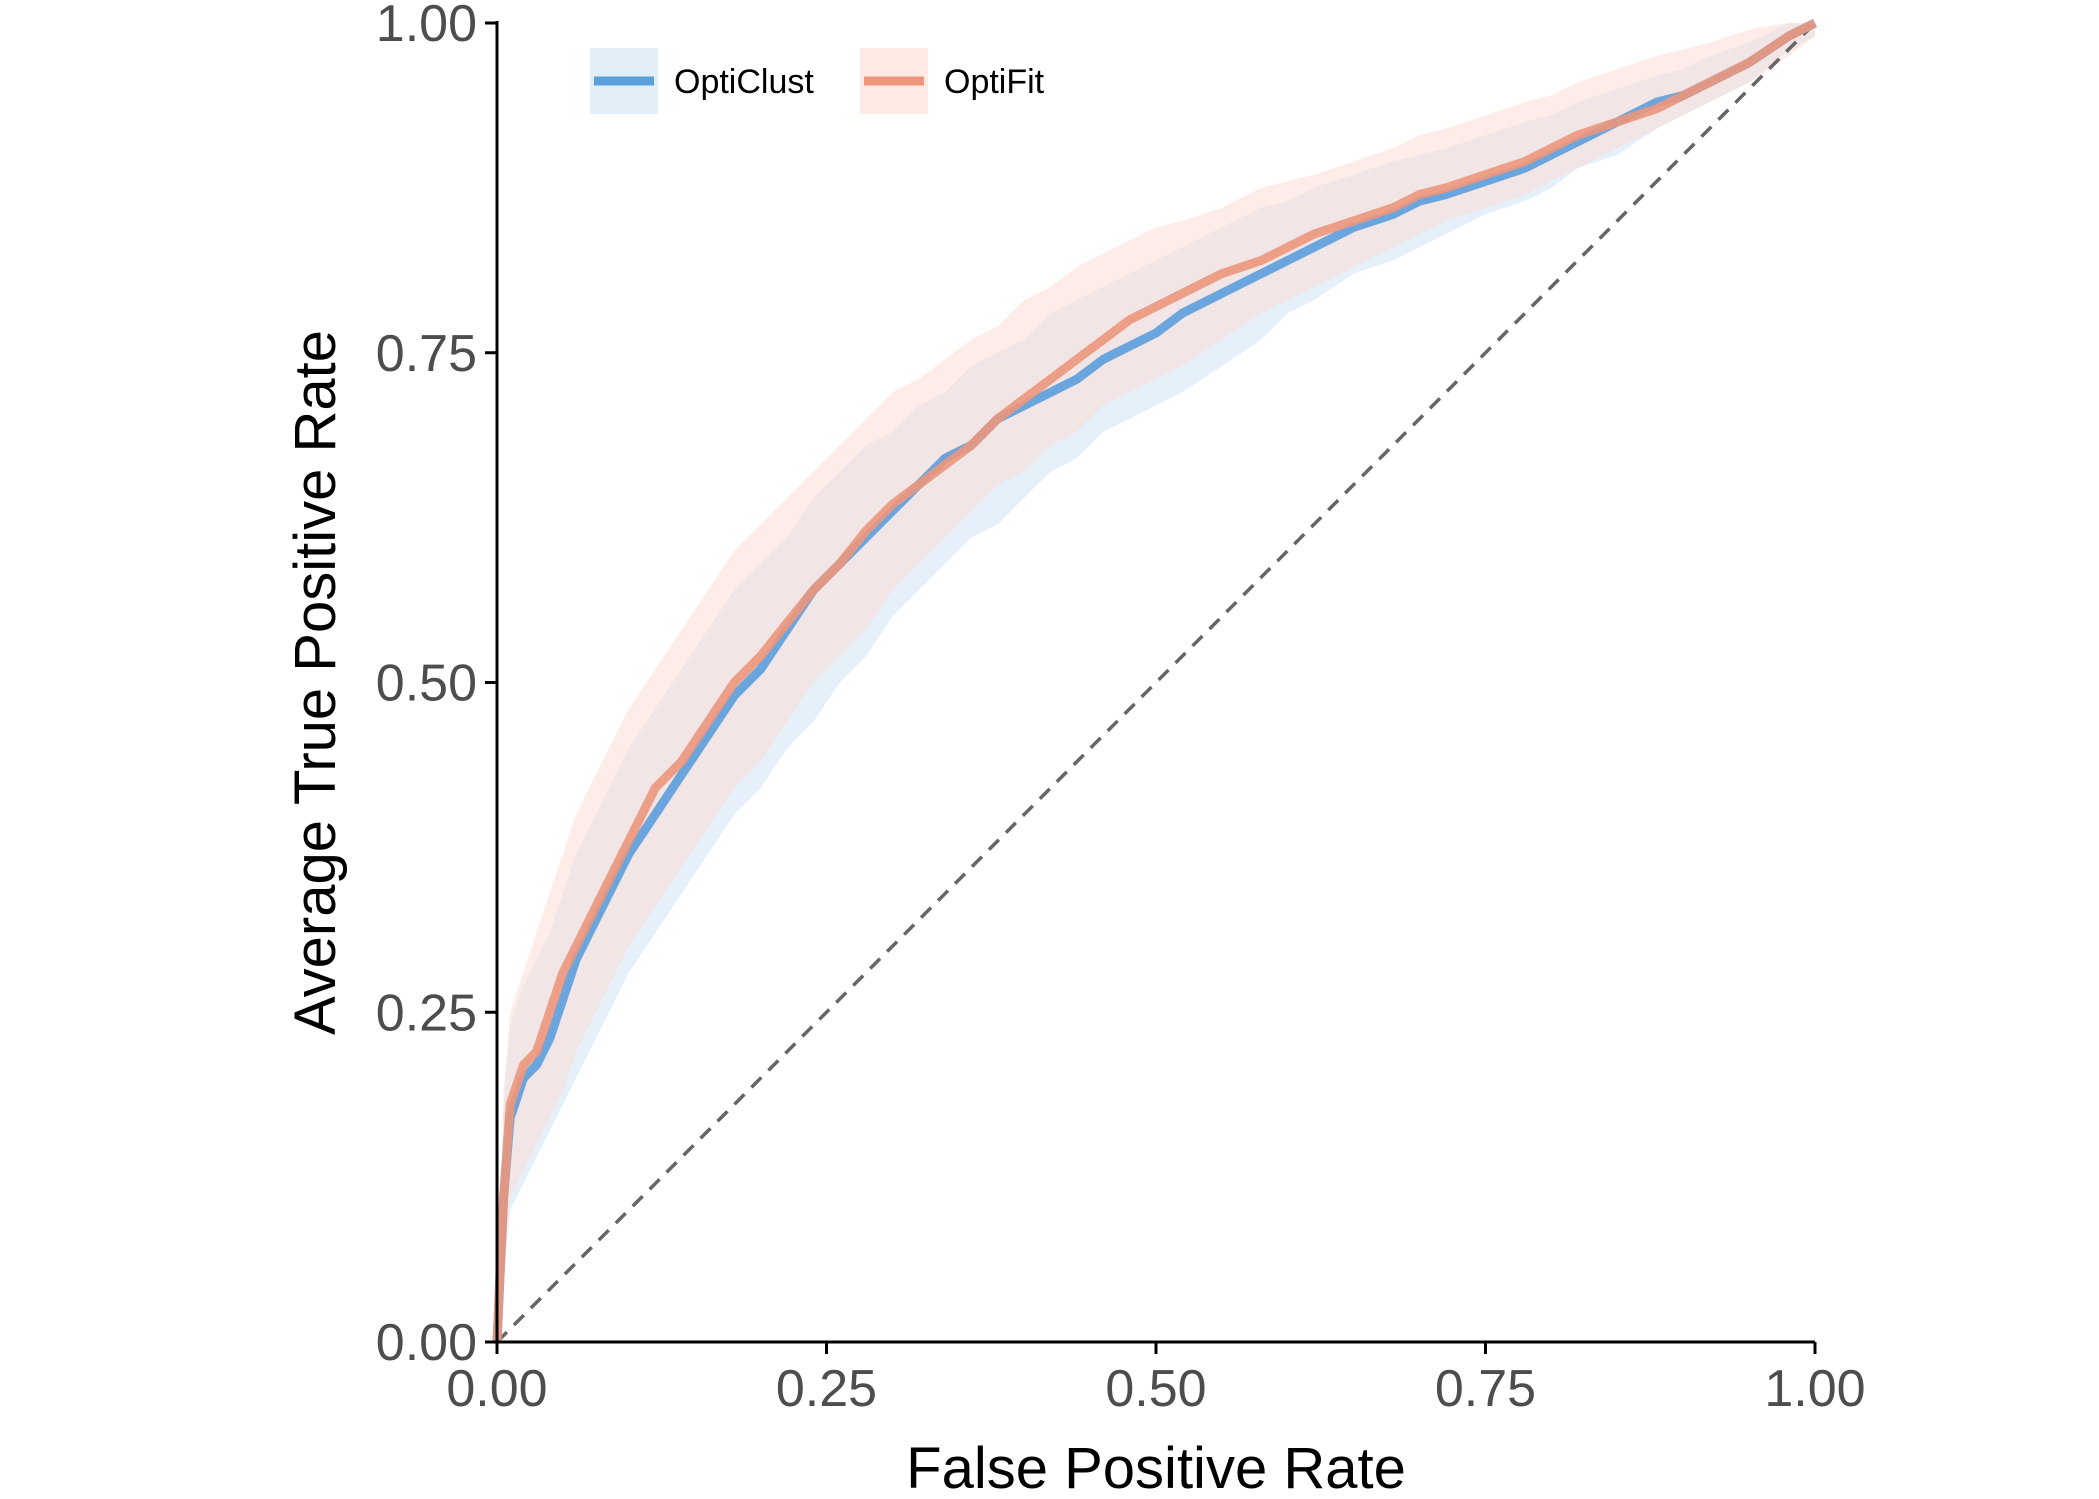 The image size is (2099, 1499). I want to click on y-tick-label: 0.00, so click(426, 1343).